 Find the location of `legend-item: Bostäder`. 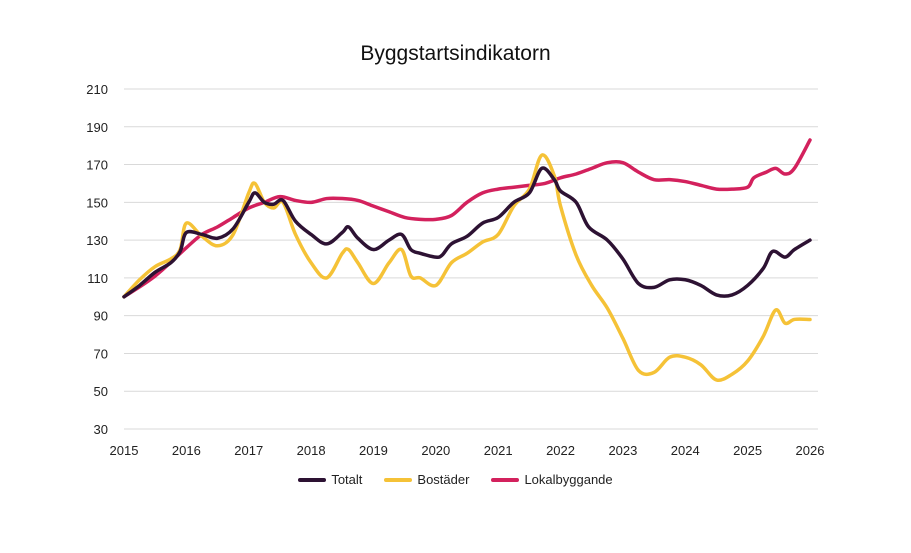

legend-item: Bostäder is located at coordinates (426, 479).